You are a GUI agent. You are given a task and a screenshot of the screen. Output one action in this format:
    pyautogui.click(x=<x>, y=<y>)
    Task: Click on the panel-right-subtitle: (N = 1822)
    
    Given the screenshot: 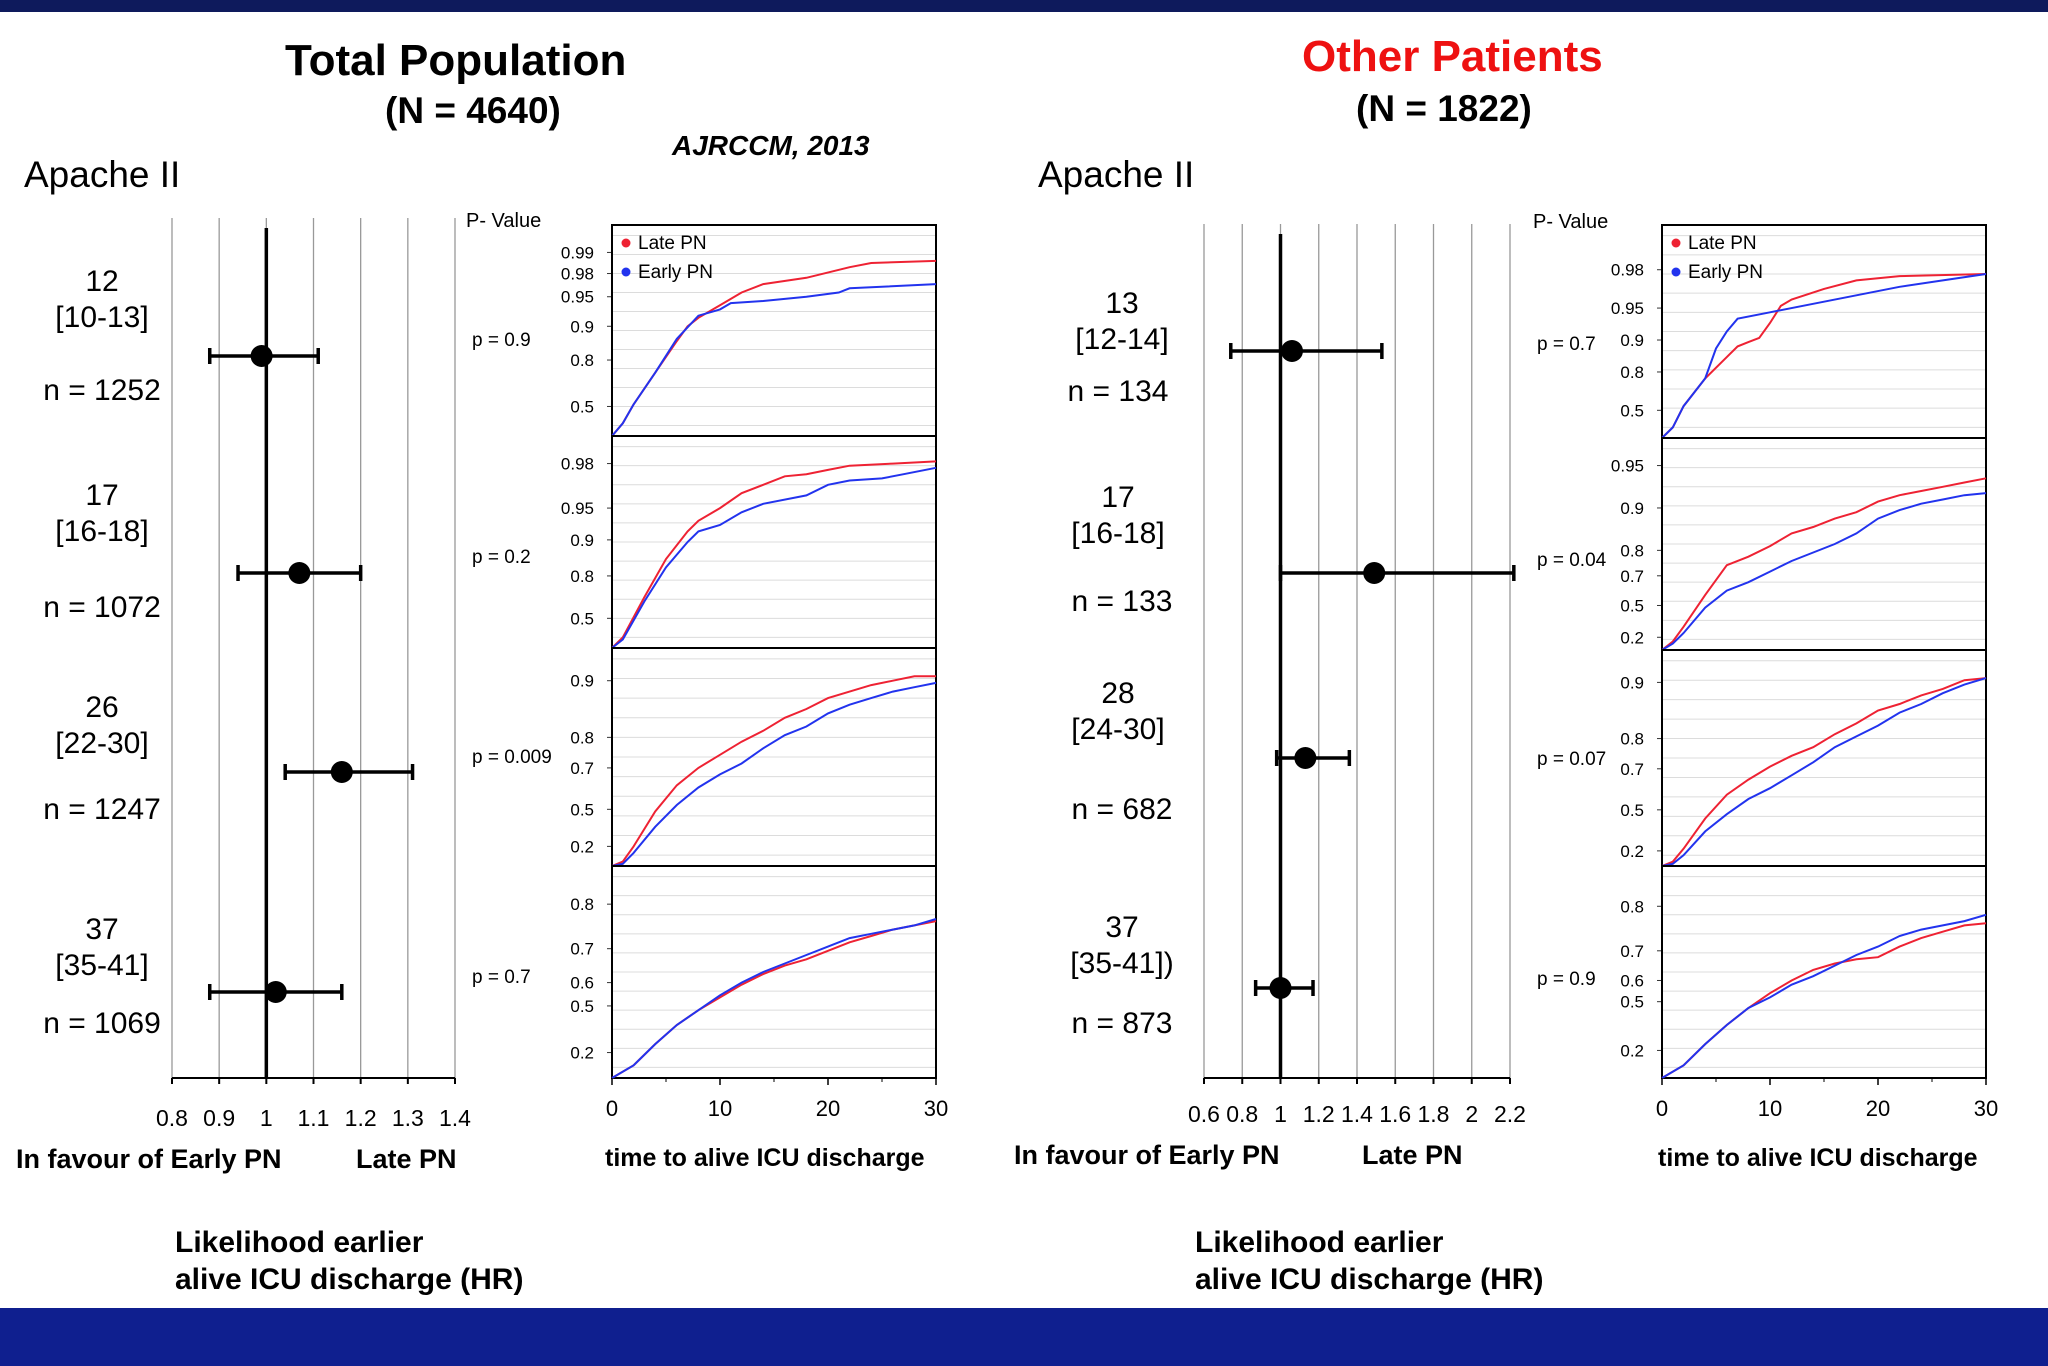 What is the action you would take?
    pyautogui.click(x=1444, y=108)
    